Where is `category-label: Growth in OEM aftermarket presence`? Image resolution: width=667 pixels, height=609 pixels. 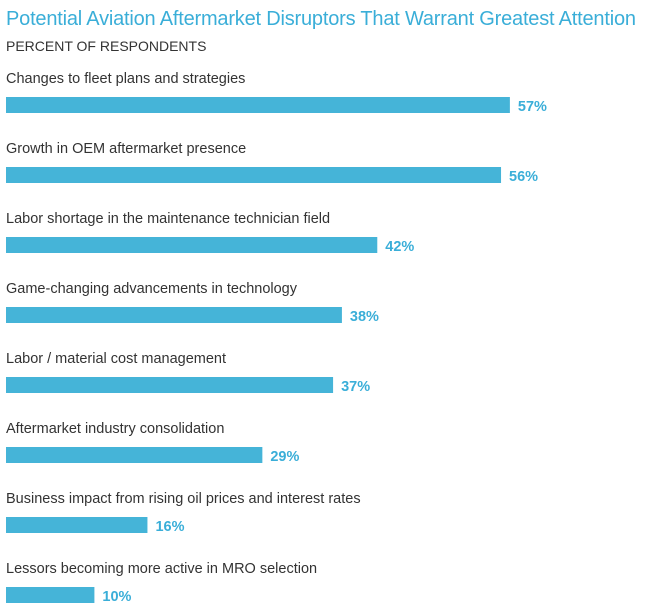
category-label: Growth in OEM aftermarket presence is located at coordinates (126, 149).